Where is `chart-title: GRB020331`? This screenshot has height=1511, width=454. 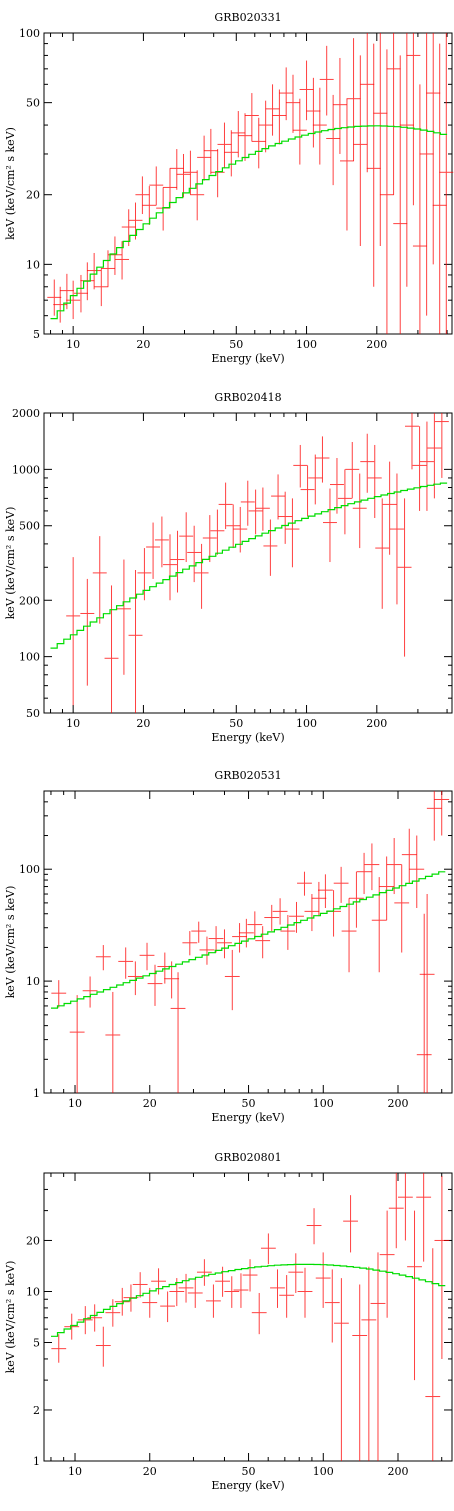
chart-title: GRB020331 is located at coordinates (247, 17).